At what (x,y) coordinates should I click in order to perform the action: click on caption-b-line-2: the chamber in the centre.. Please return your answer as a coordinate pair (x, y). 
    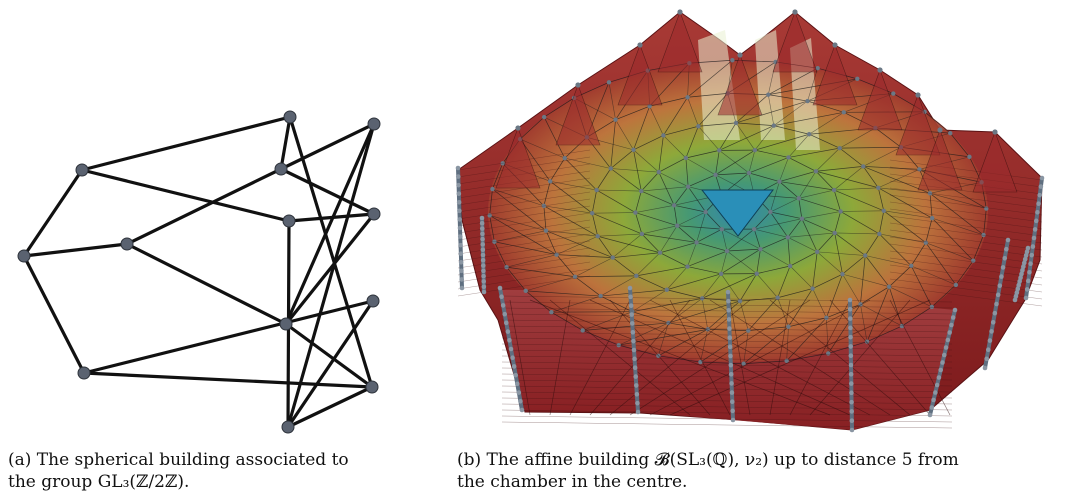
    Looking at the image, I should click on (572, 482).